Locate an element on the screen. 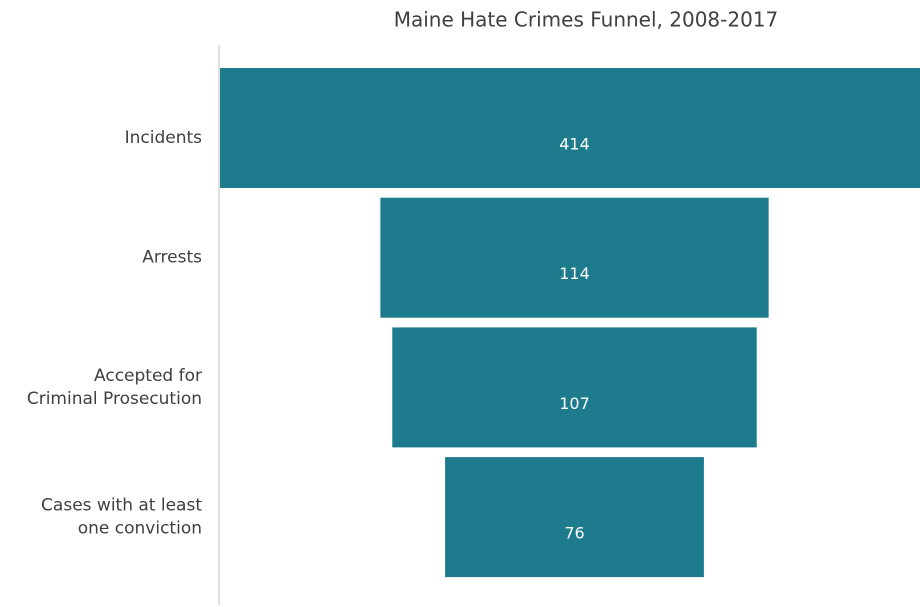 This screenshot has height=607, width=920. category-label: Arrests is located at coordinates (172, 258).